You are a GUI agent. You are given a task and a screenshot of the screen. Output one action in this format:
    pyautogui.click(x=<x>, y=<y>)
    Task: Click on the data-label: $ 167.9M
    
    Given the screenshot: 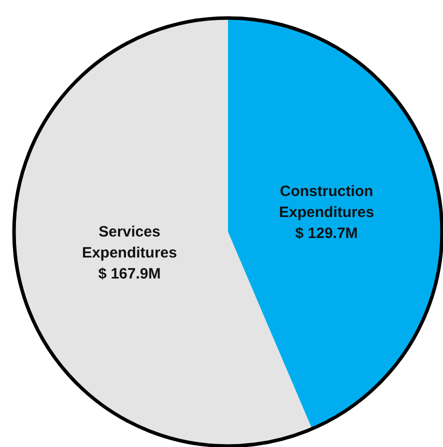 What is the action you would take?
    pyautogui.click(x=129, y=273)
    